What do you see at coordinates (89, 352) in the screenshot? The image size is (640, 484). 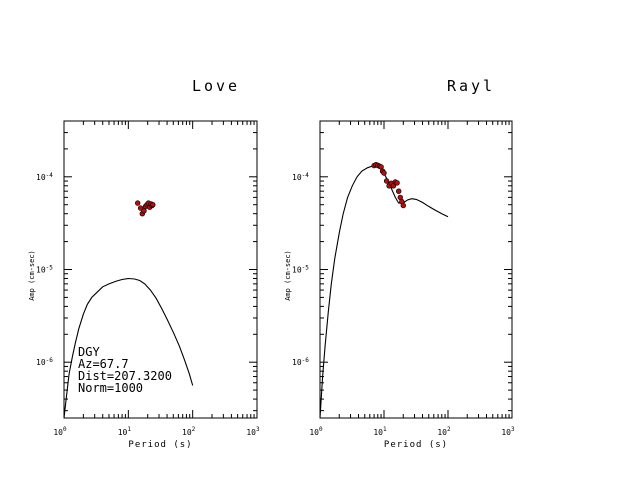 I see `station-info-line: DGY` at bounding box center [89, 352].